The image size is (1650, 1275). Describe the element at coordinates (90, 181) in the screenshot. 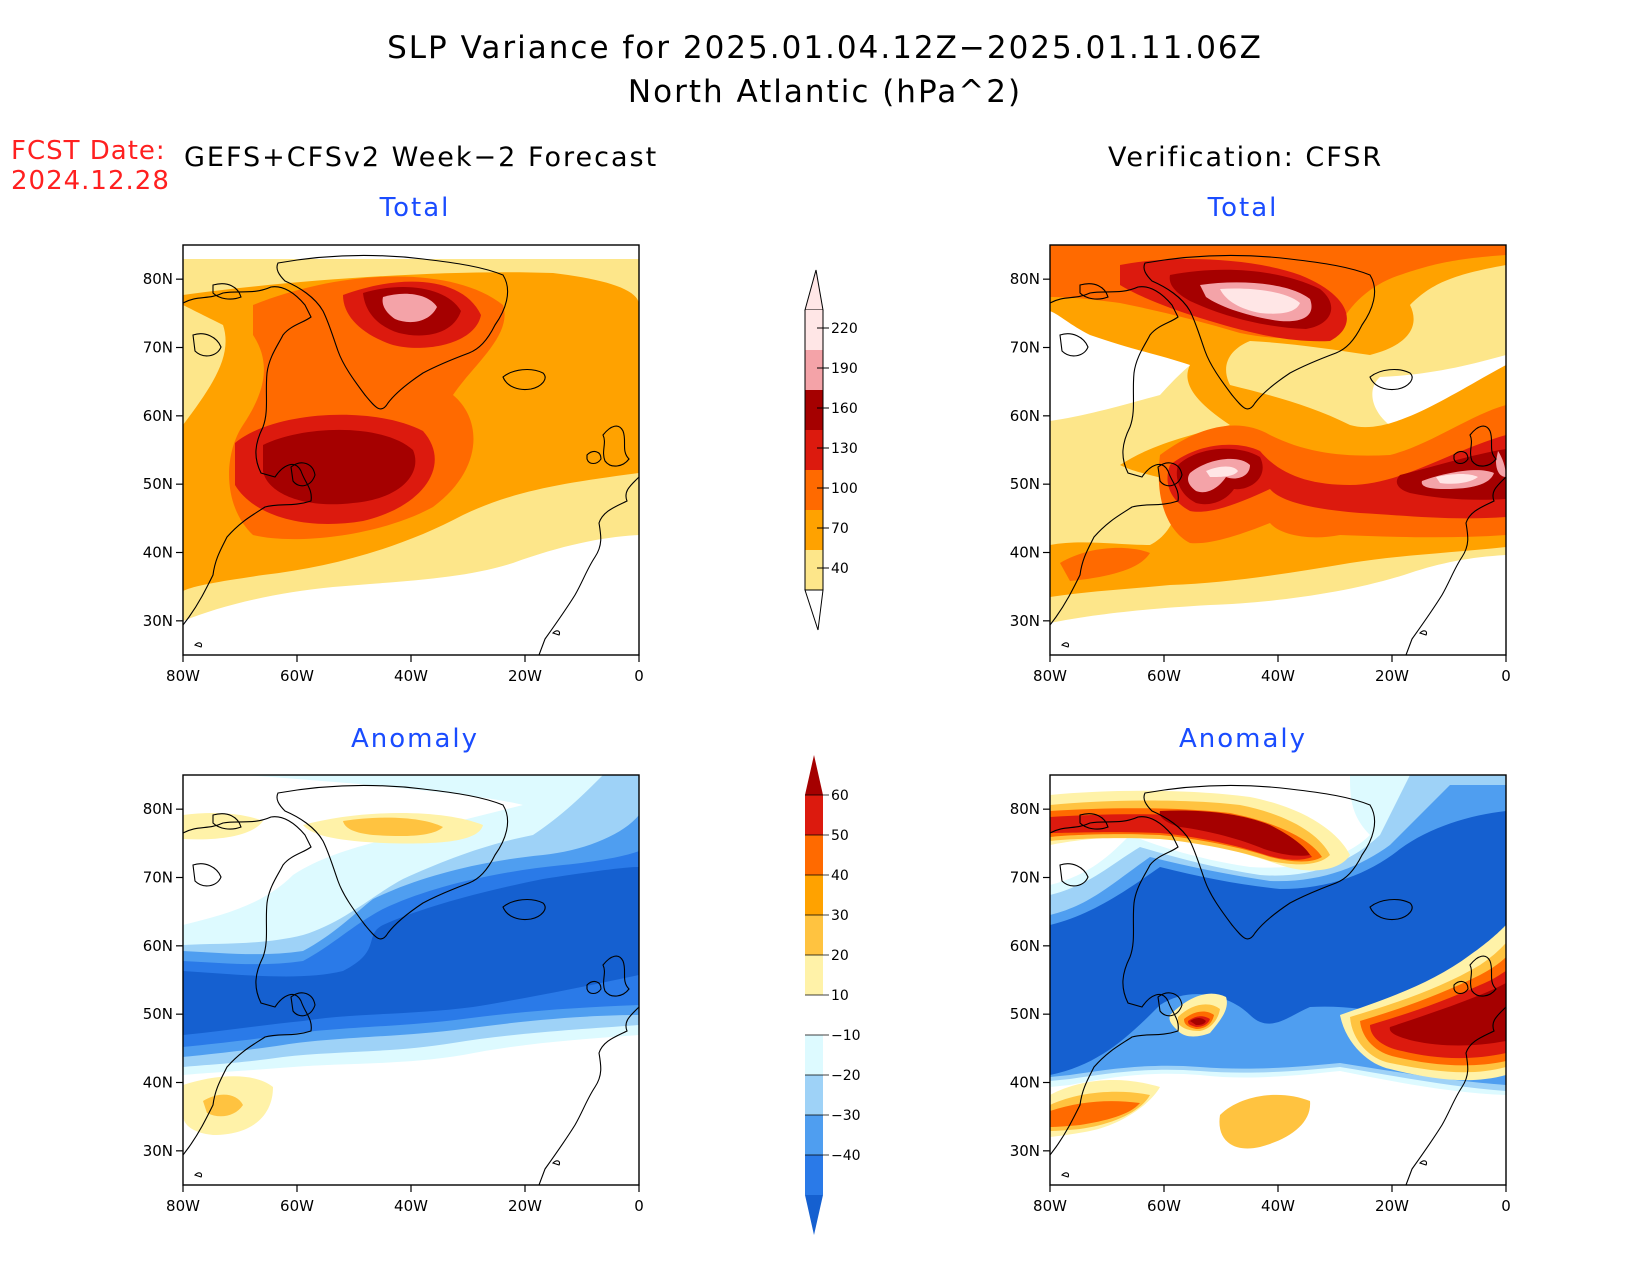

I see `fcst-date-value: 2024.12.28` at that location.